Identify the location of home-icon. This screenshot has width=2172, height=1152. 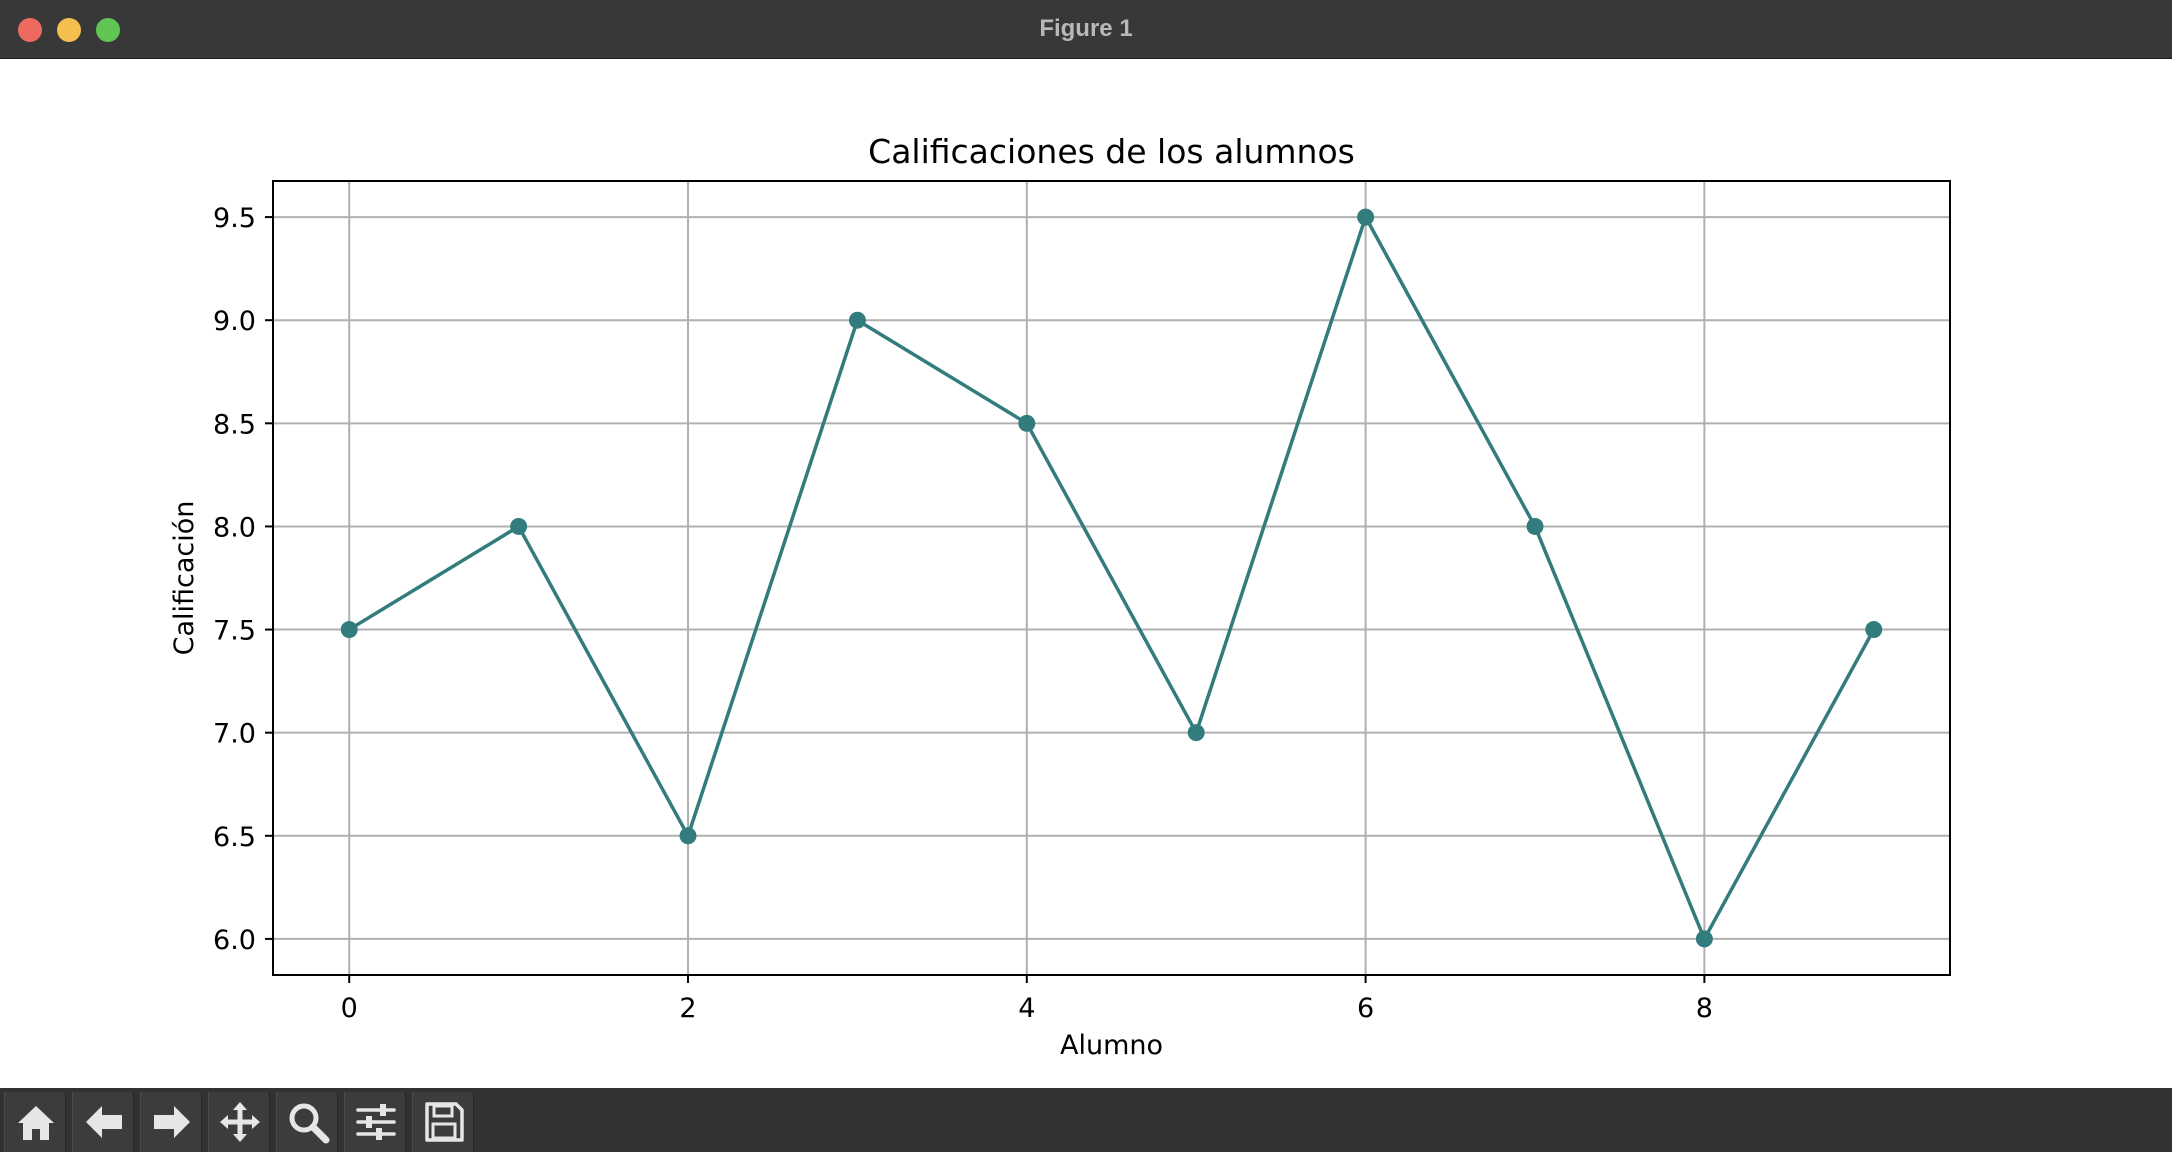
(36, 1123).